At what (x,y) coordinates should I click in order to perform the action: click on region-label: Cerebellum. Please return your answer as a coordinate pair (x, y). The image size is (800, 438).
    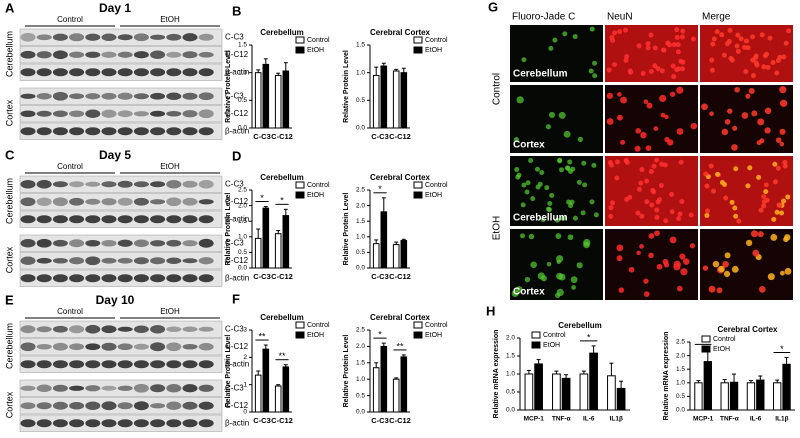
    Looking at the image, I should click on (9, 201).